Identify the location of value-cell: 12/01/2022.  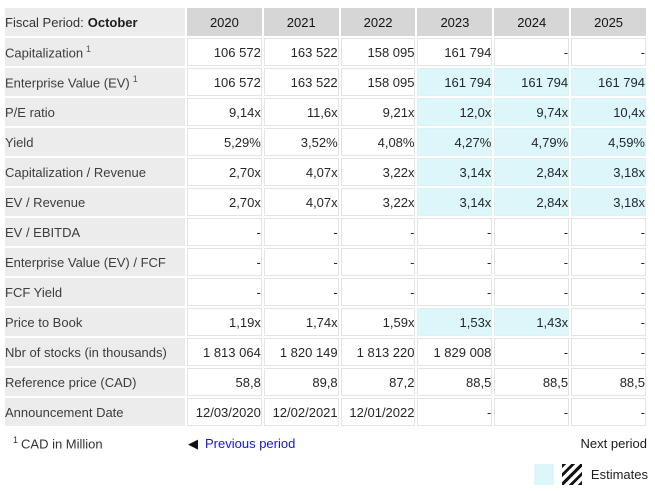
(378, 412).